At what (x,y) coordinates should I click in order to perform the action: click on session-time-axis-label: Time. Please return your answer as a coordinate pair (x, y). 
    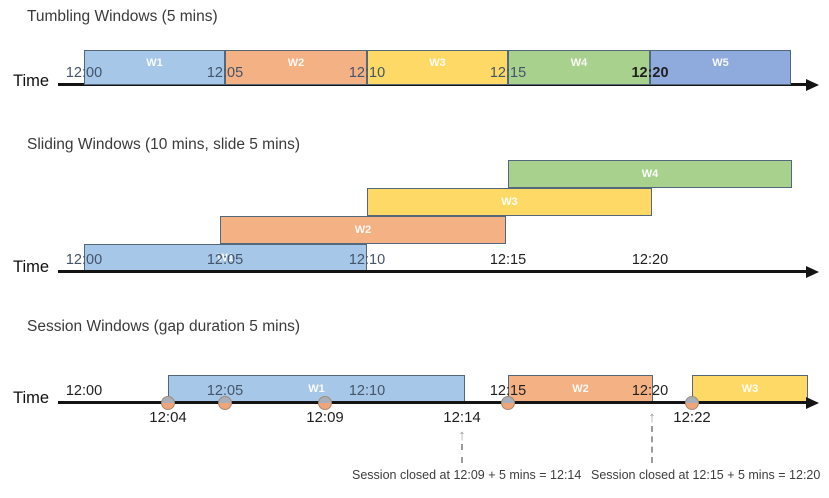
    Looking at the image, I should click on (31, 398).